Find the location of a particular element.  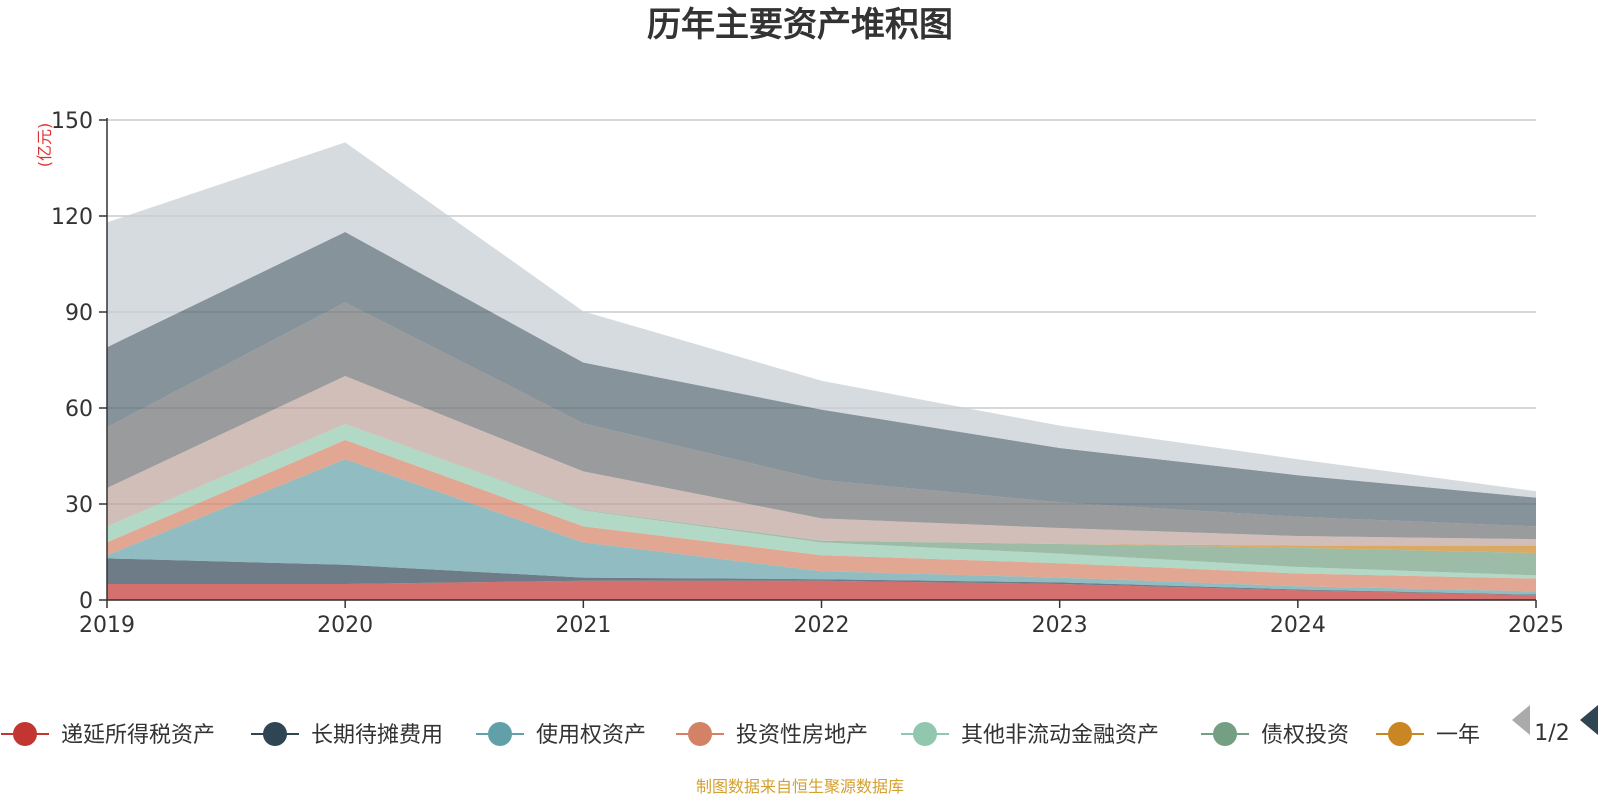

legend-item: 递延所得税资产 is located at coordinates (108, 735).